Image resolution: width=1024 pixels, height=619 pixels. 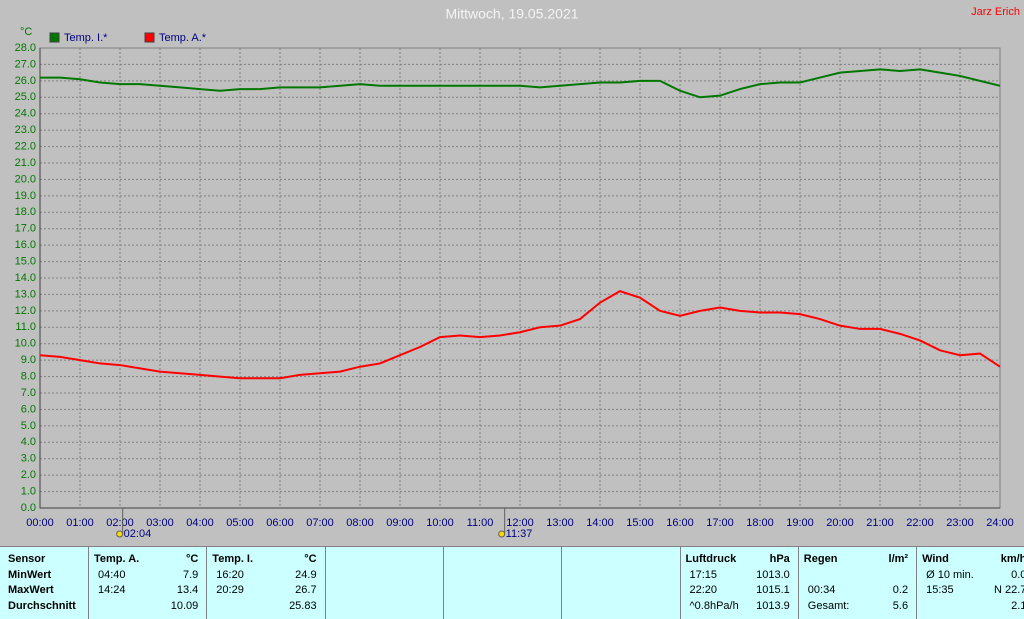 I want to click on x-tick-label: 03:00, so click(x=160, y=523).